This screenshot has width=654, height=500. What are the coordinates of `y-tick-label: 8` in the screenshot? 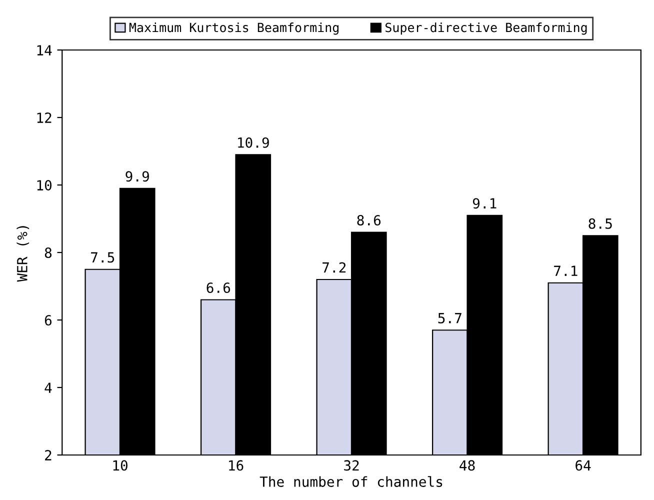 It's located at (48, 253).